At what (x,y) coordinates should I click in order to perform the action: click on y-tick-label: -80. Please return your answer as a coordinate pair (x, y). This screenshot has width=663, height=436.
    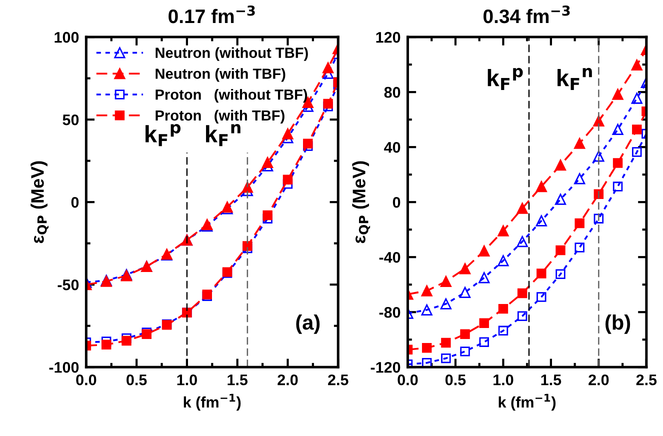
    Looking at the image, I should click on (389, 312).